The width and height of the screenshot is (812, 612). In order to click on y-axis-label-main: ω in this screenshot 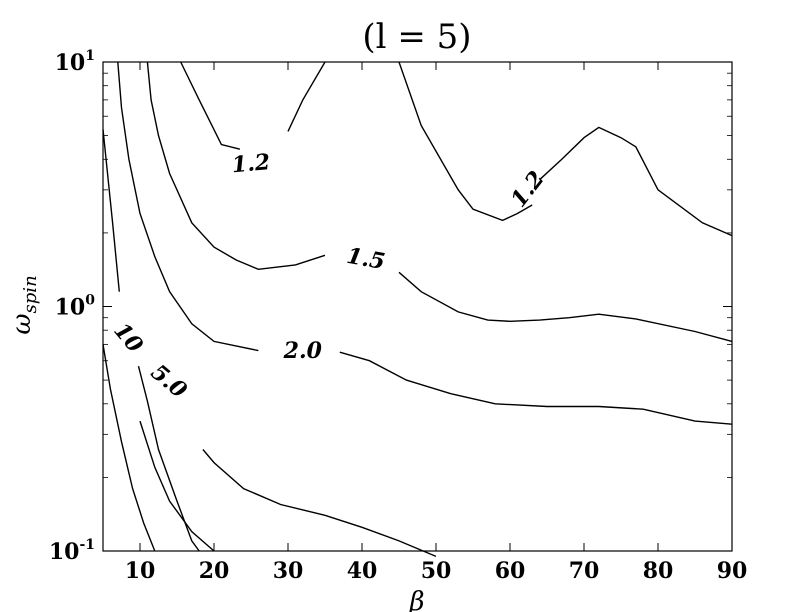, I will do `click(22, 323)`.